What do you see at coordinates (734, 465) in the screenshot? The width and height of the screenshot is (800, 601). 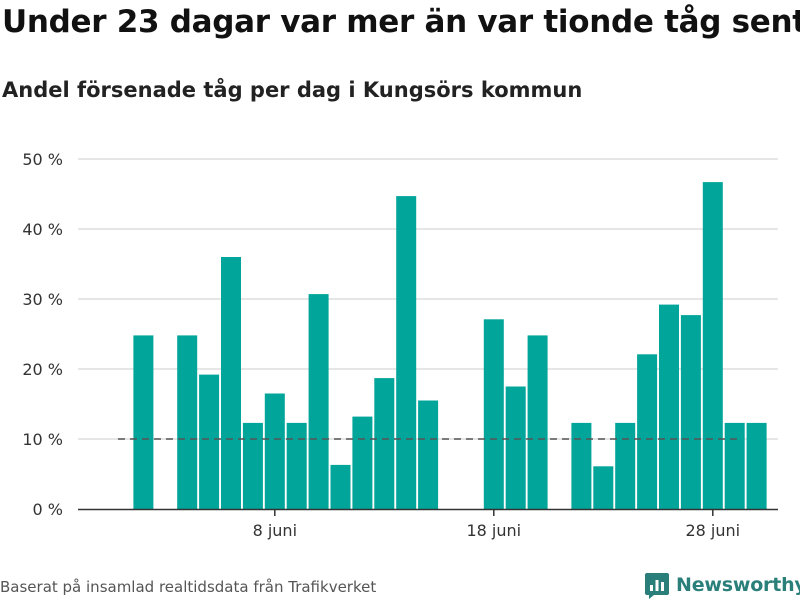 I see `bar-29-juni` at bounding box center [734, 465].